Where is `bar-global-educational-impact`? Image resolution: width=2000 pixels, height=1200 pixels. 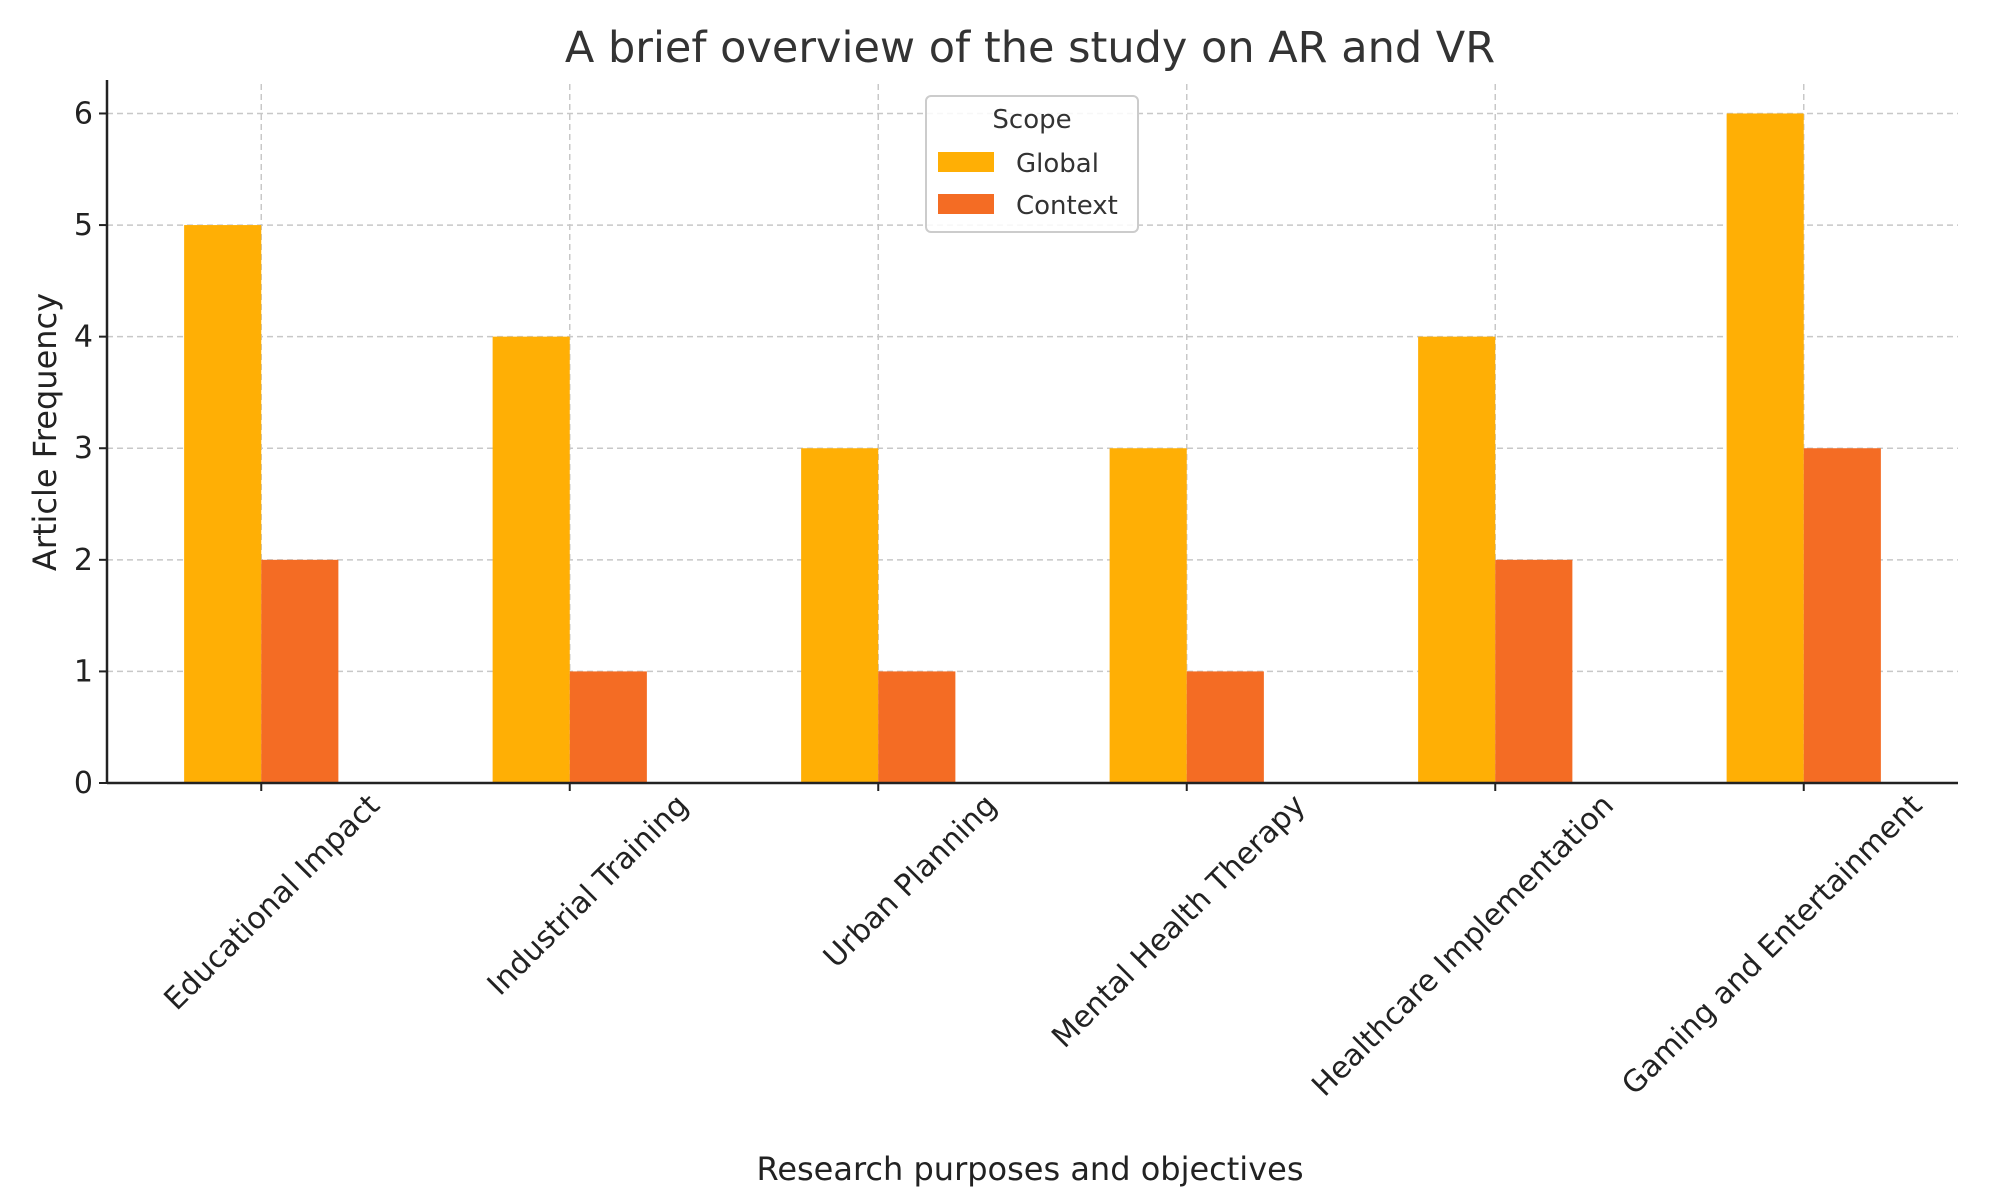
bar-global-educational-impact is located at coordinates (223, 504).